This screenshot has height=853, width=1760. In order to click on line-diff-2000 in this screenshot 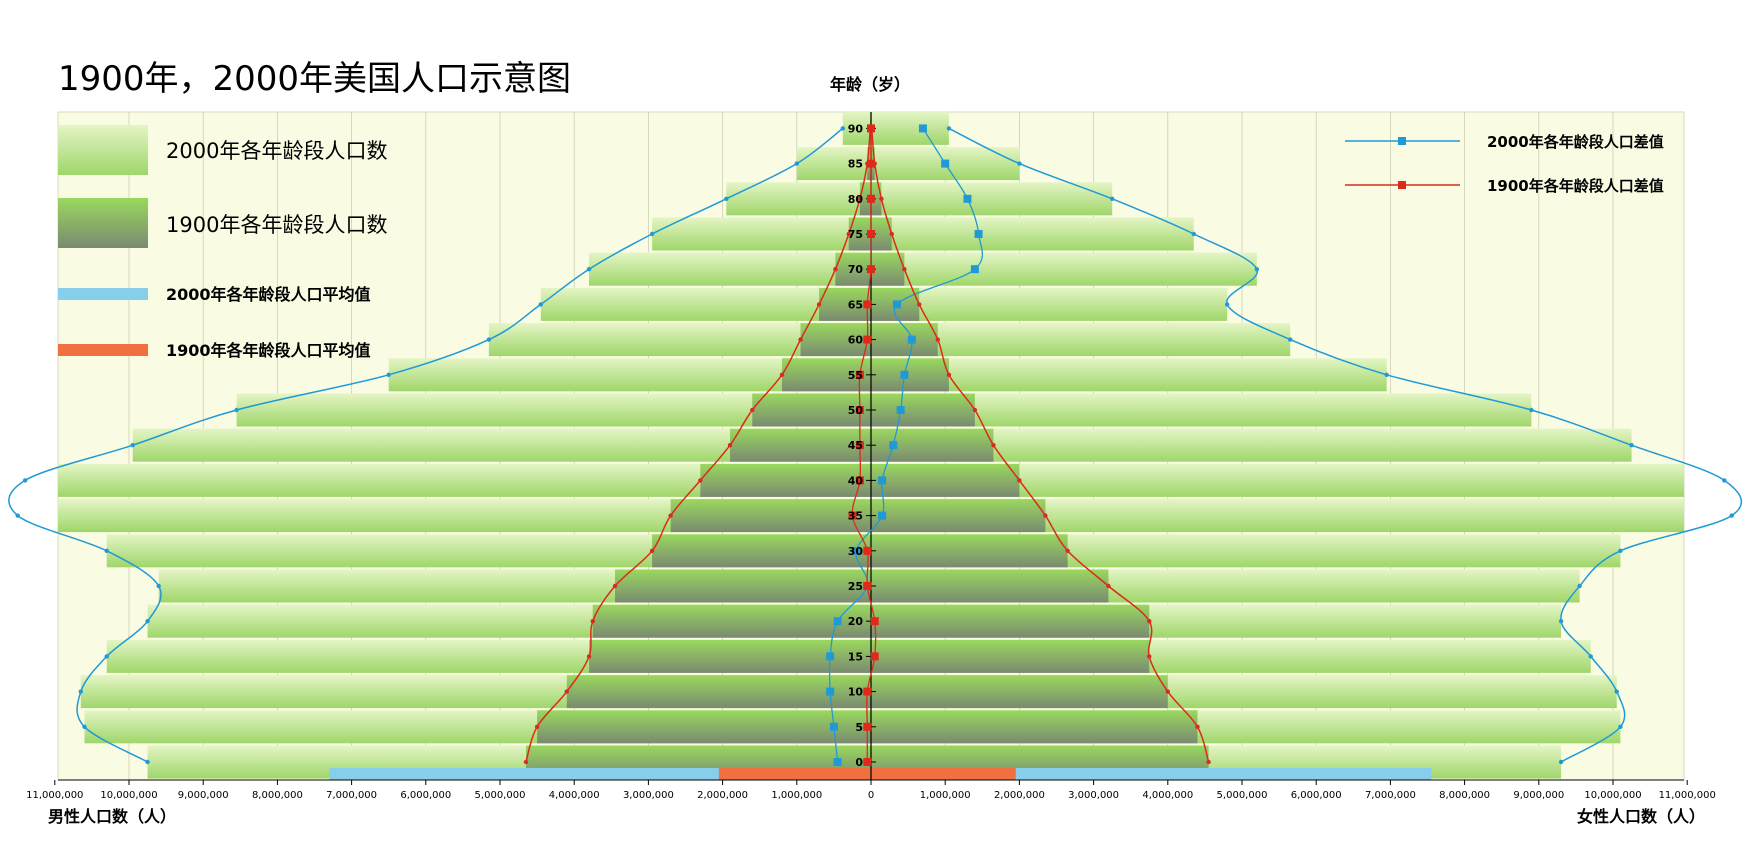, I will do `click(905, 445)`.